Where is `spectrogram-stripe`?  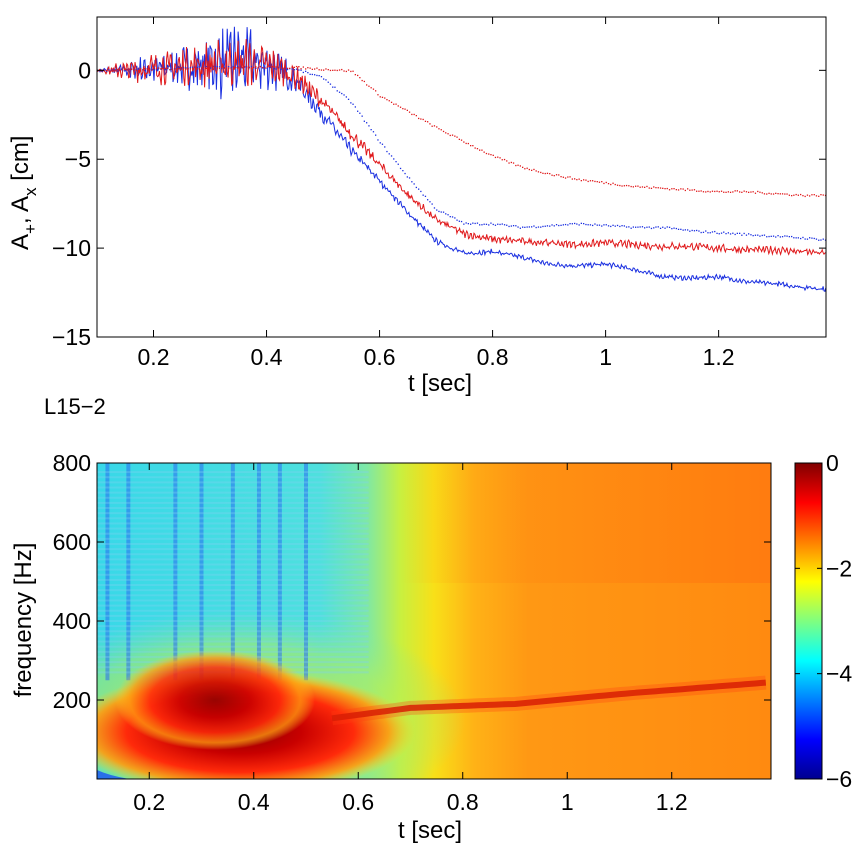
spectrogram-stripe is located at coordinates (201, 572).